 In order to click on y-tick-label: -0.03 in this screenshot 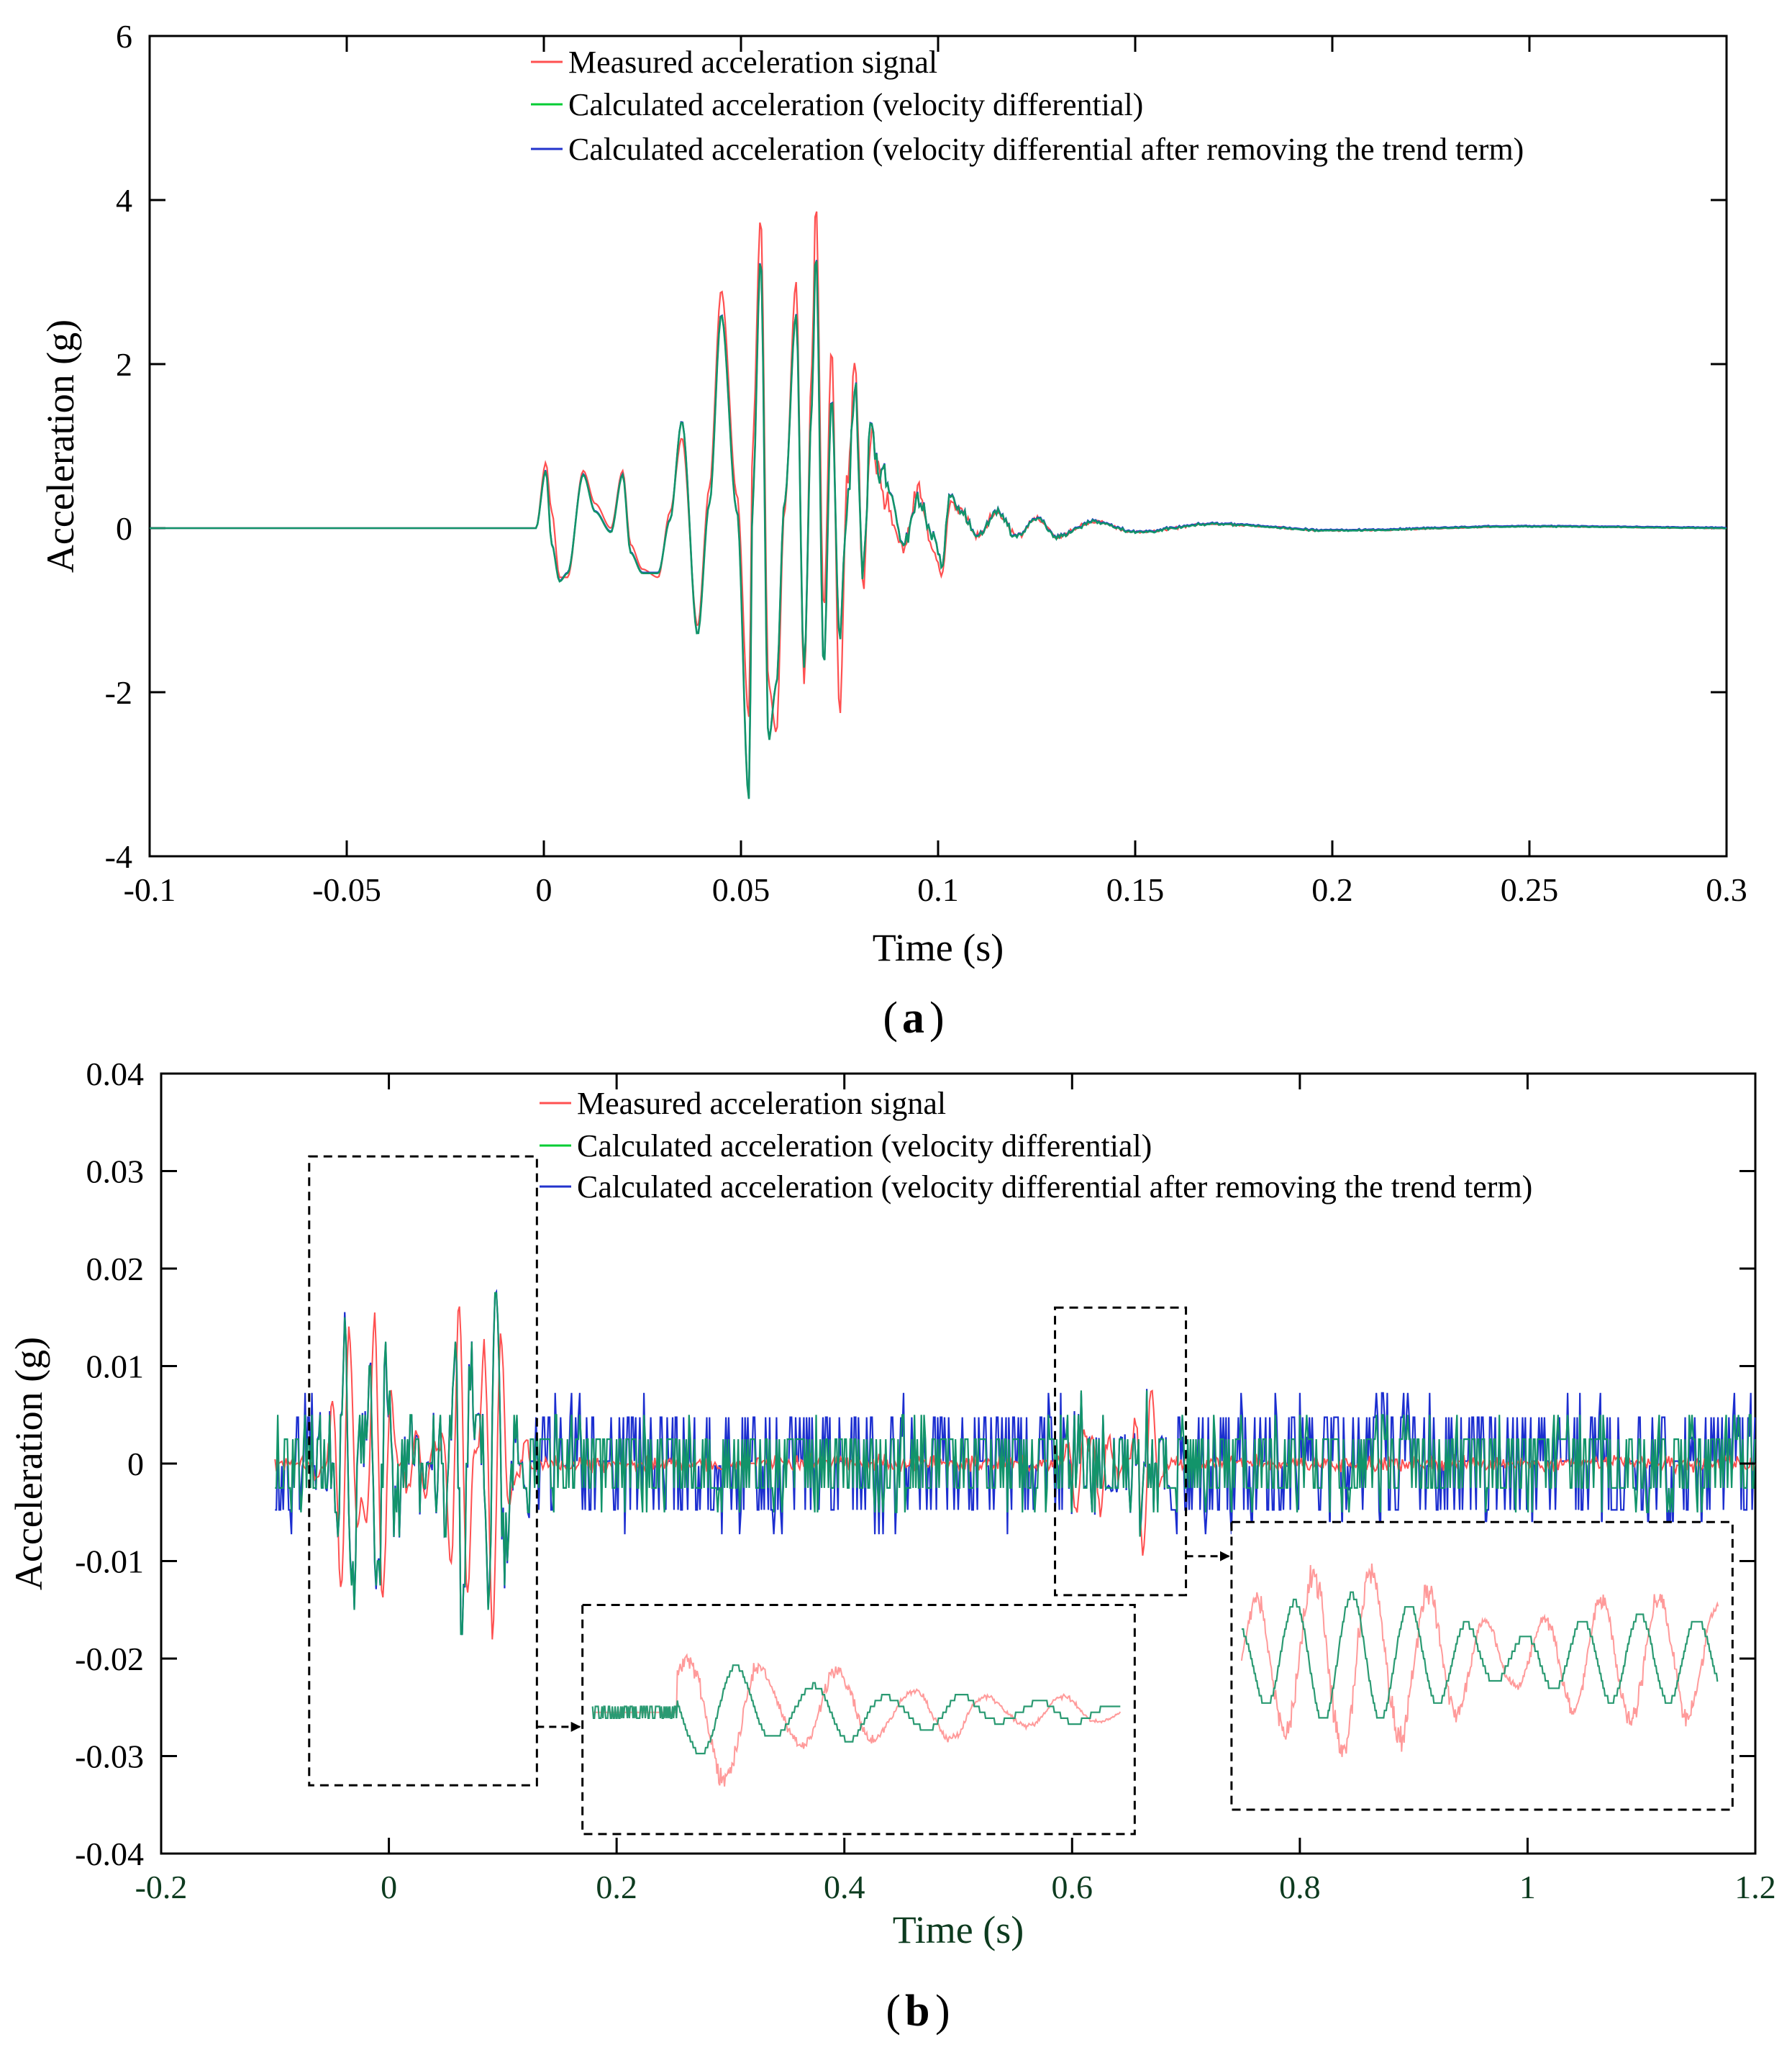, I will do `click(109, 1756)`.